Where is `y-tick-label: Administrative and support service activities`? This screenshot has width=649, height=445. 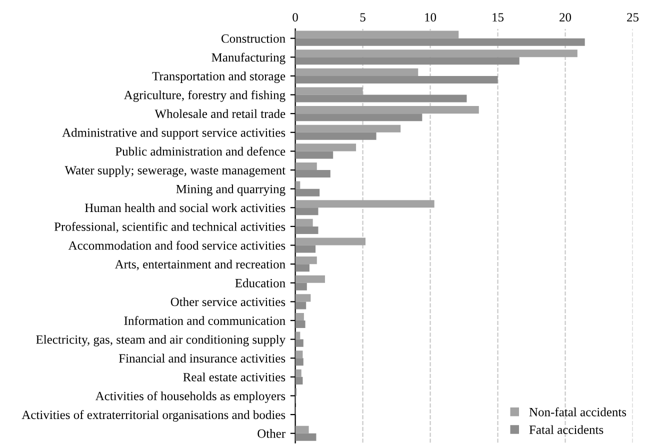 y-tick-label: Administrative and support service activities is located at coordinates (174, 134).